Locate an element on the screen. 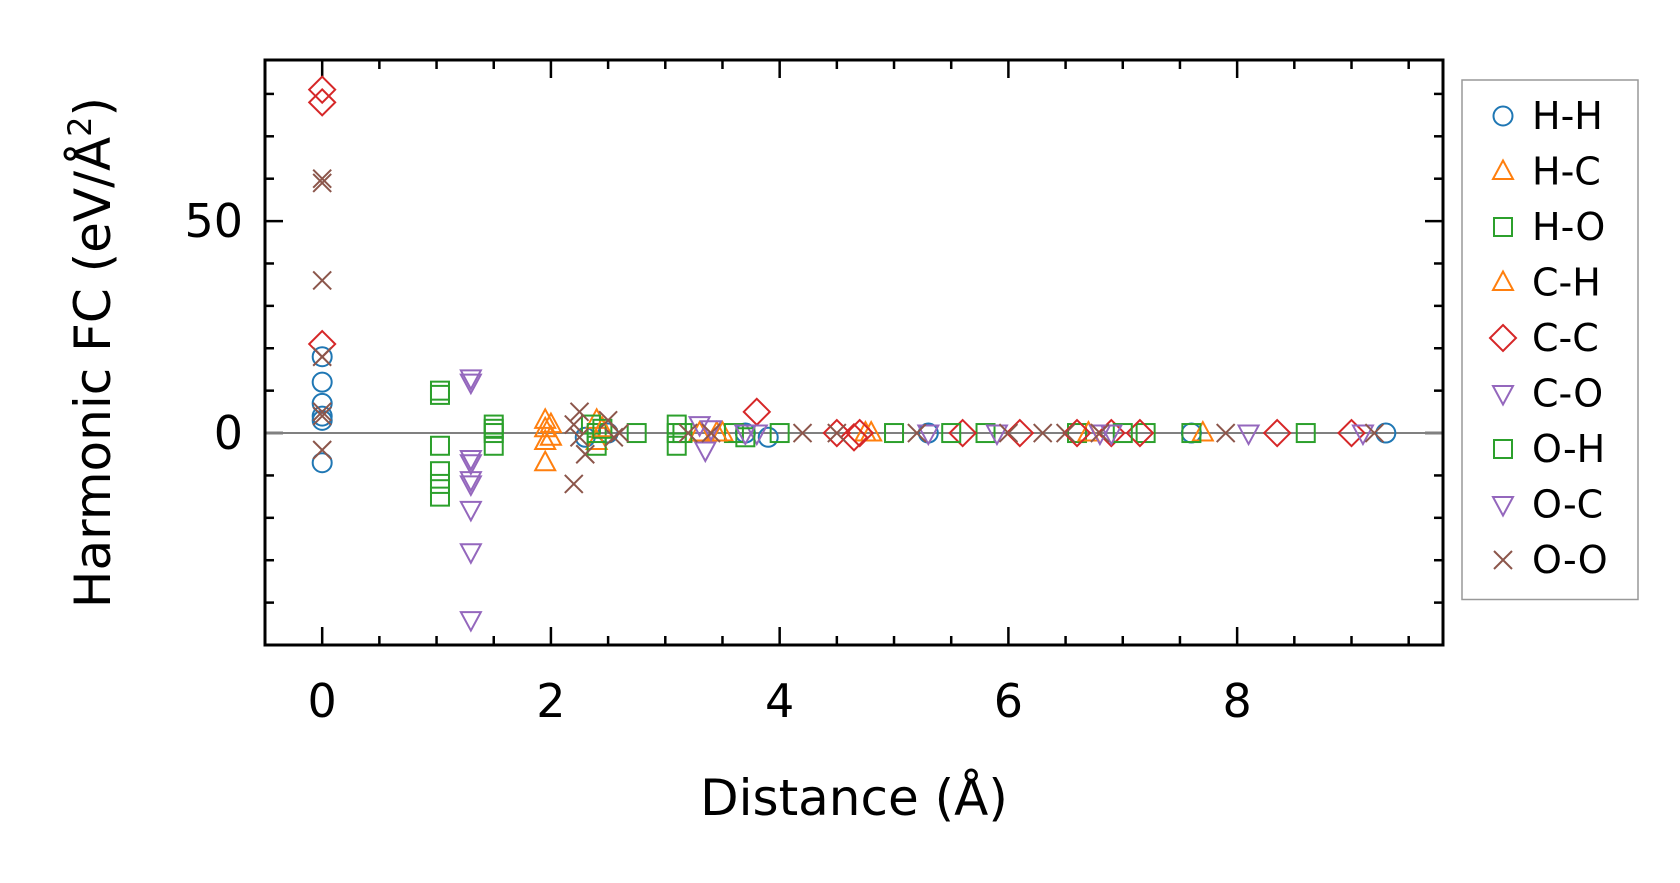 Image resolution: width=1680 pixels, height=883 pixels. y-axis-label-main: Harmonic FC (eV/Å is located at coordinates (93, 372).